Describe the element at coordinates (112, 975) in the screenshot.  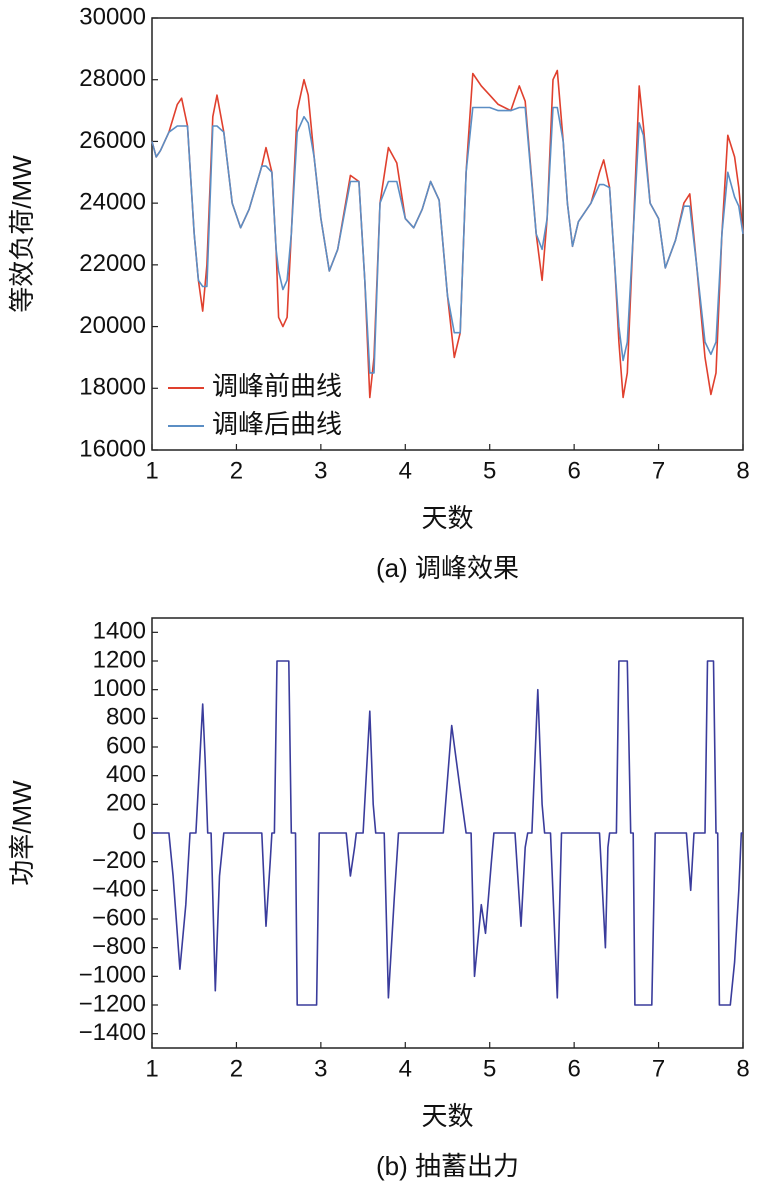
I see `y-tick-label: −1000` at that location.